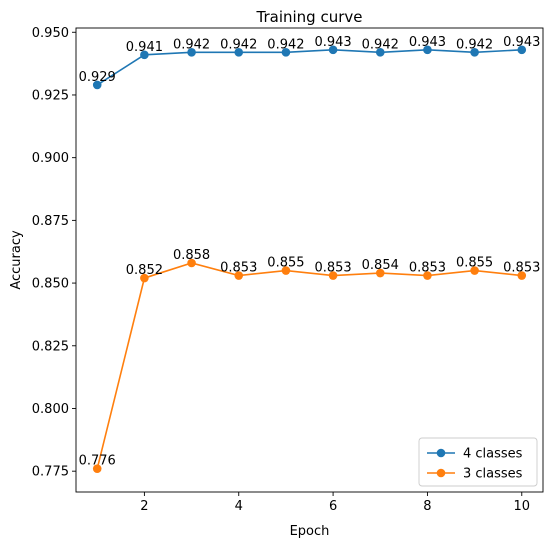  What do you see at coordinates (50, 158) in the screenshot?
I see `y-tick-label: 0.900` at bounding box center [50, 158].